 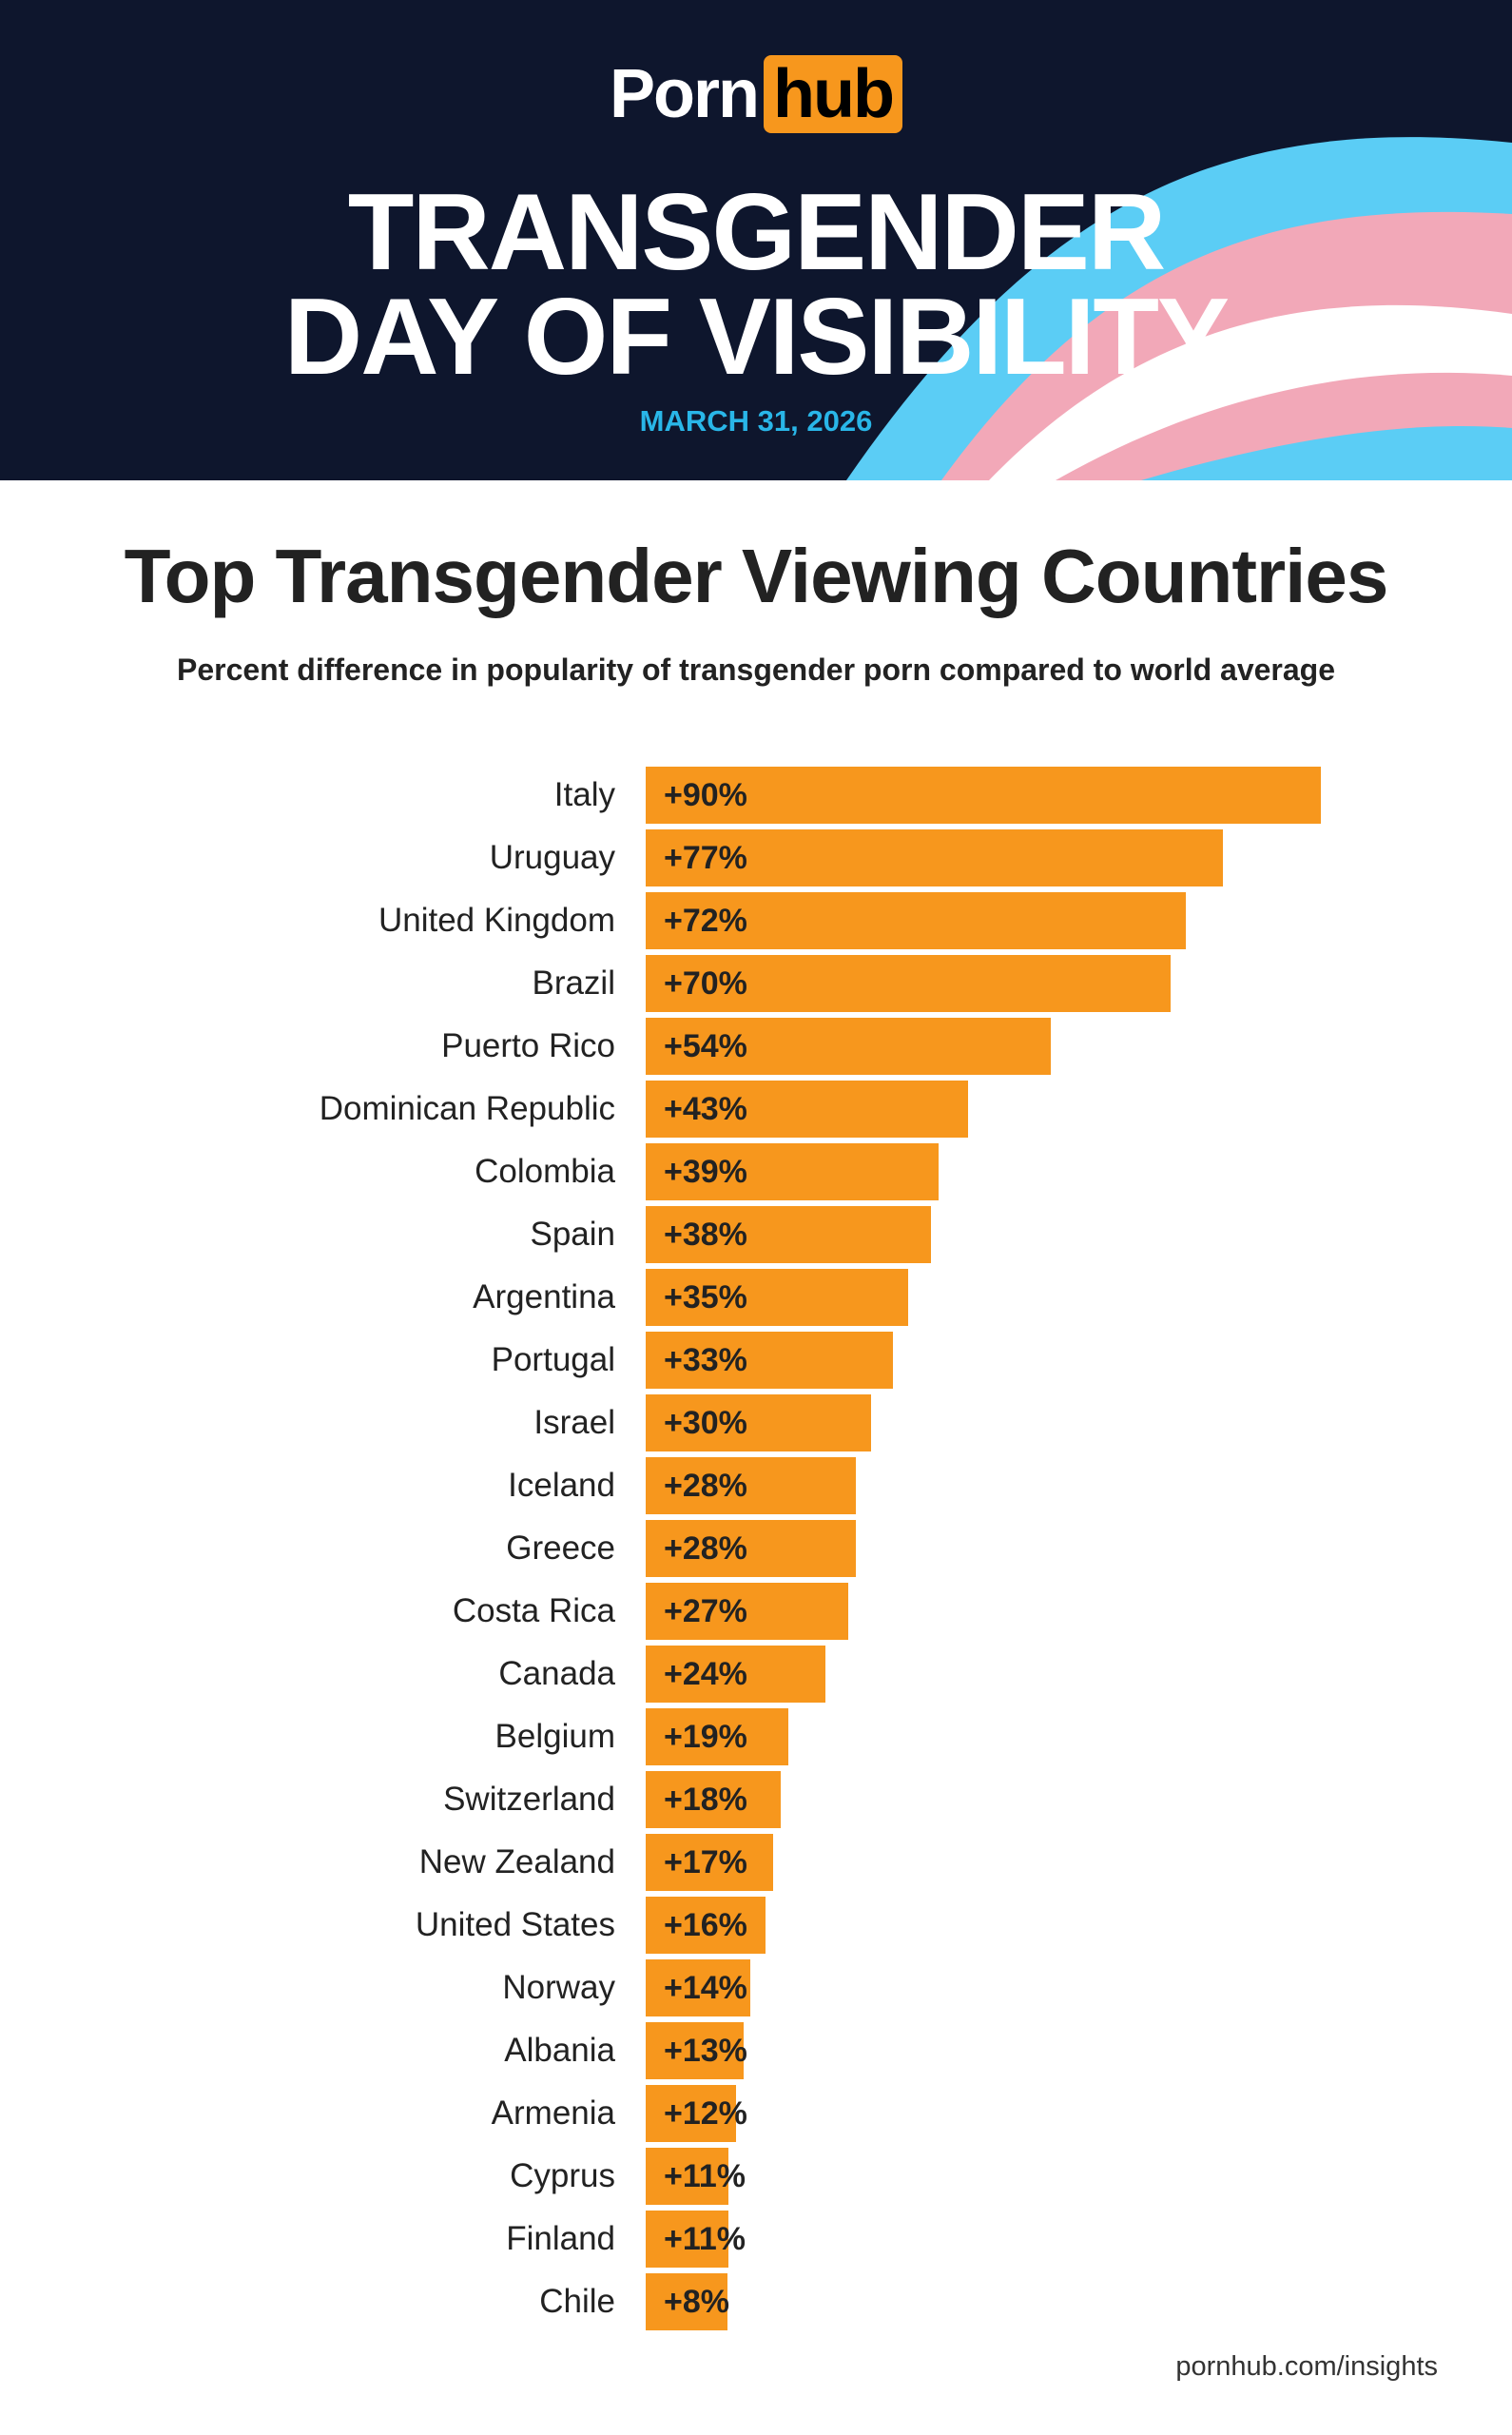 I want to click on category-label: New Zealand, so click(x=516, y=1862).